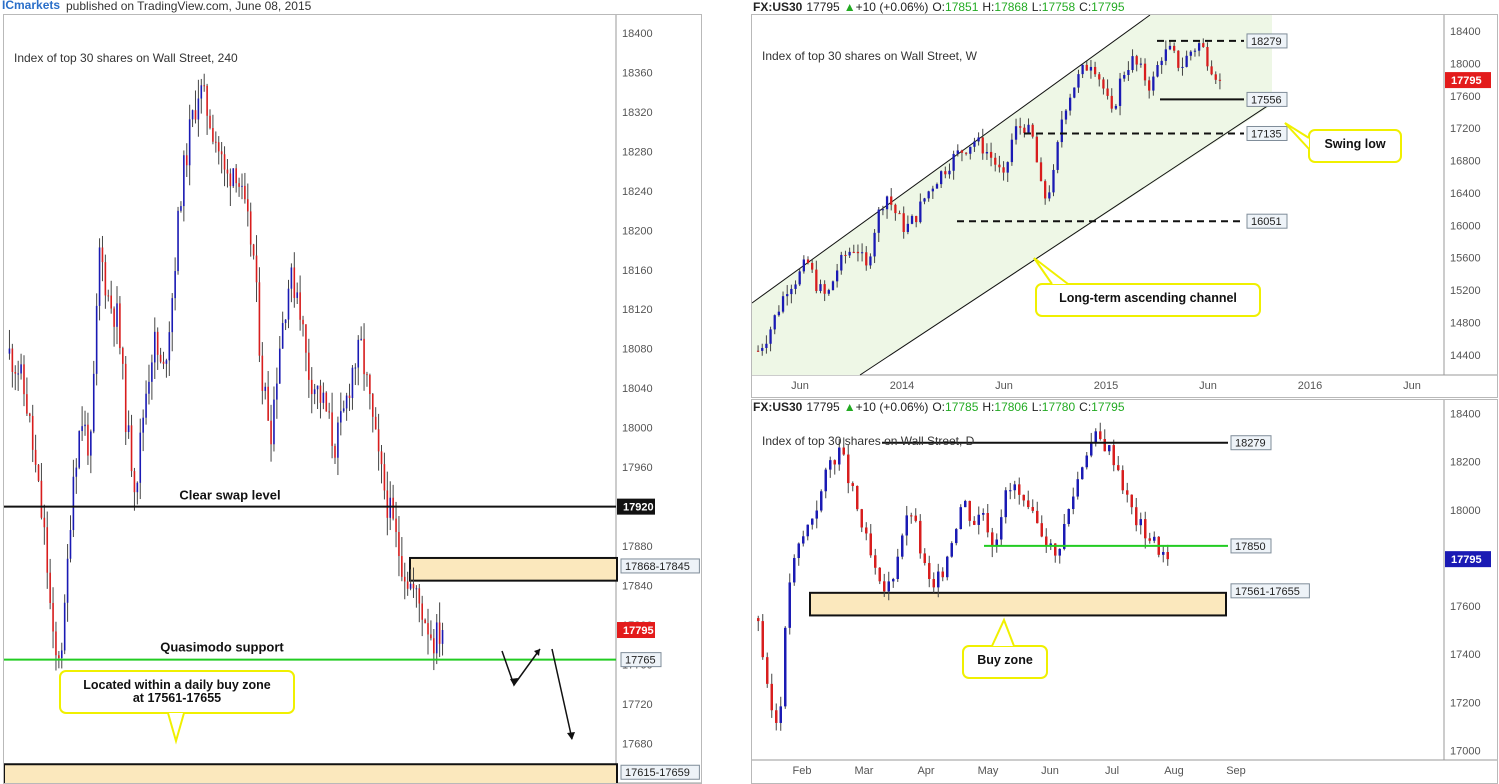 The height and width of the screenshot is (784, 1499). I want to click on daily-x-tick-label: Aug, so click(1174, 771).